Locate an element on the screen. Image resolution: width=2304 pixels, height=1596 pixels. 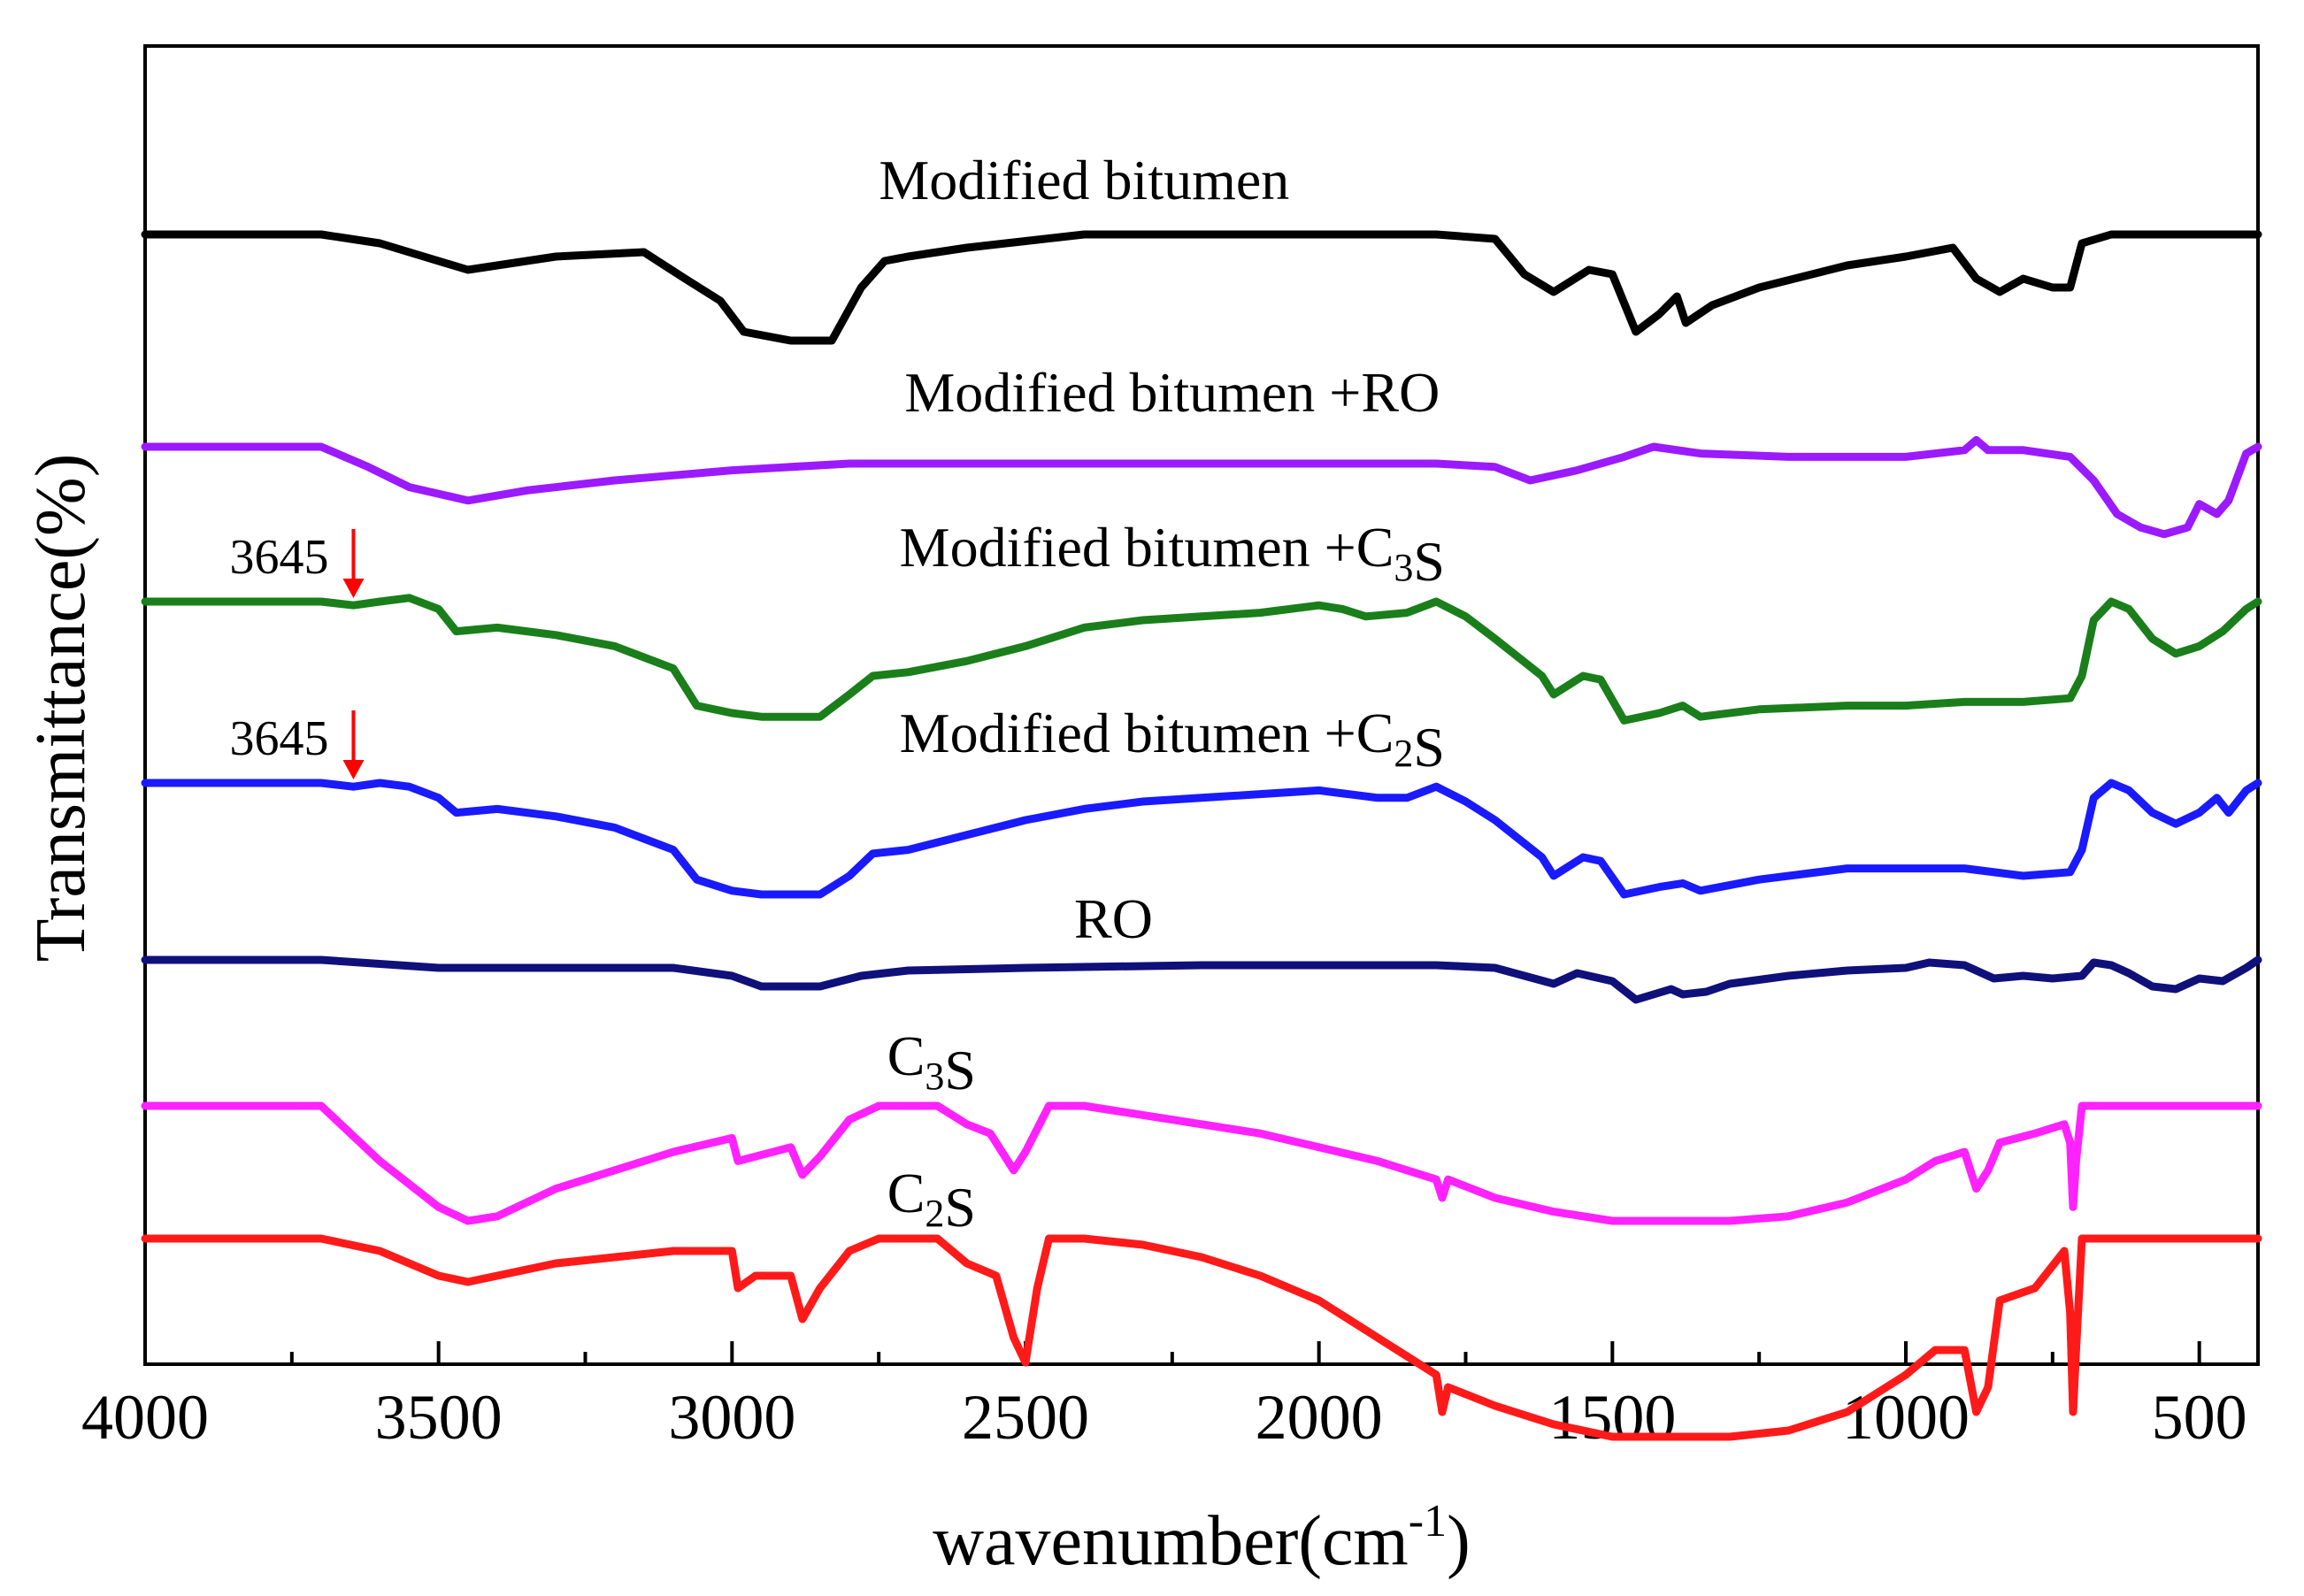
series-label: RO is located at coordinates (1113, 918).